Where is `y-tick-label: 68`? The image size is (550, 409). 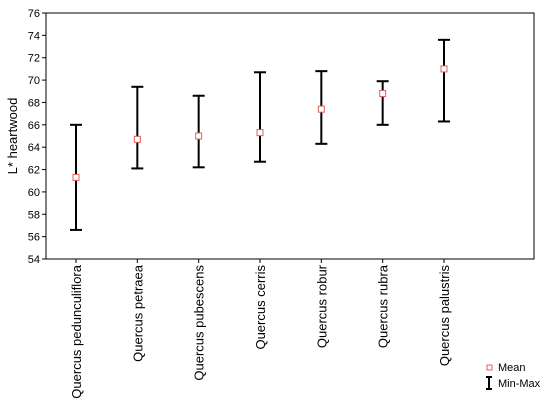
y-tick-label: 68 is located at coordinates (34, 103).